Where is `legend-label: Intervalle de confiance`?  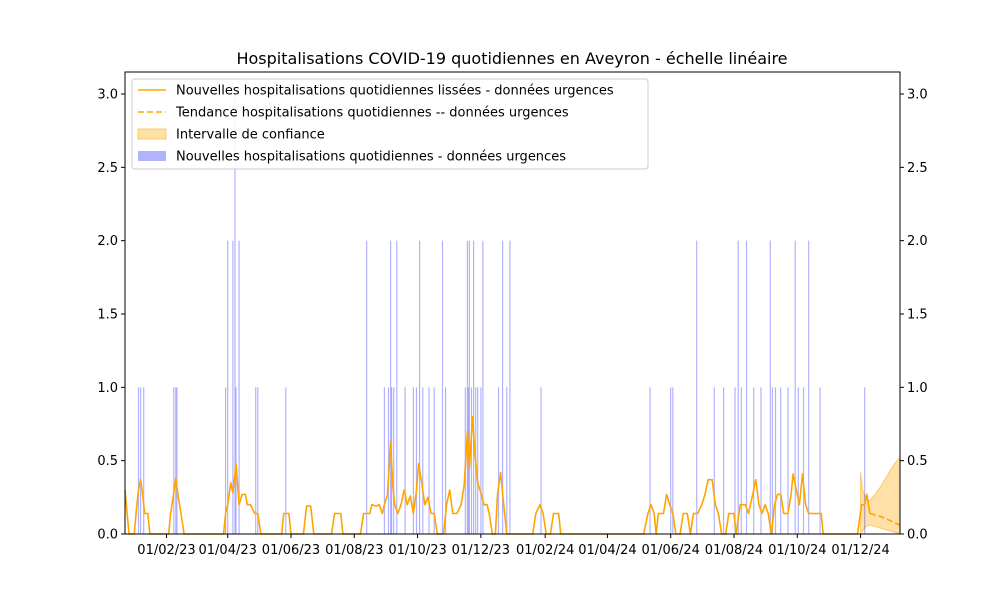 legend-label: Intervalle de confiance is located at coordinates (250, 135).